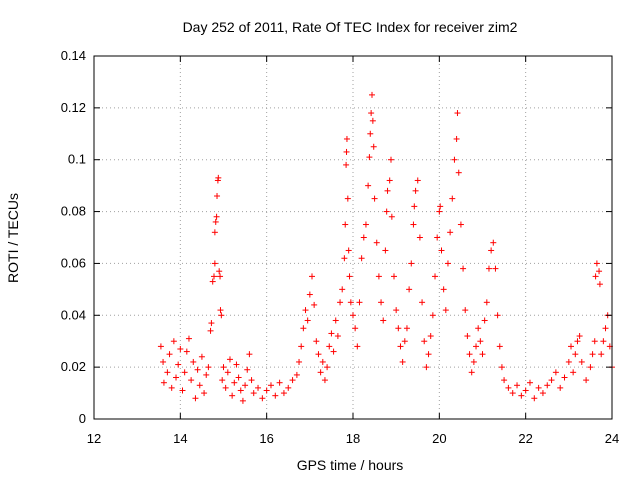 The image size is (640, 480). Describe the element at coordinates (525, 438) in the screenshot. I see `x-tick-label: 22` at that location.